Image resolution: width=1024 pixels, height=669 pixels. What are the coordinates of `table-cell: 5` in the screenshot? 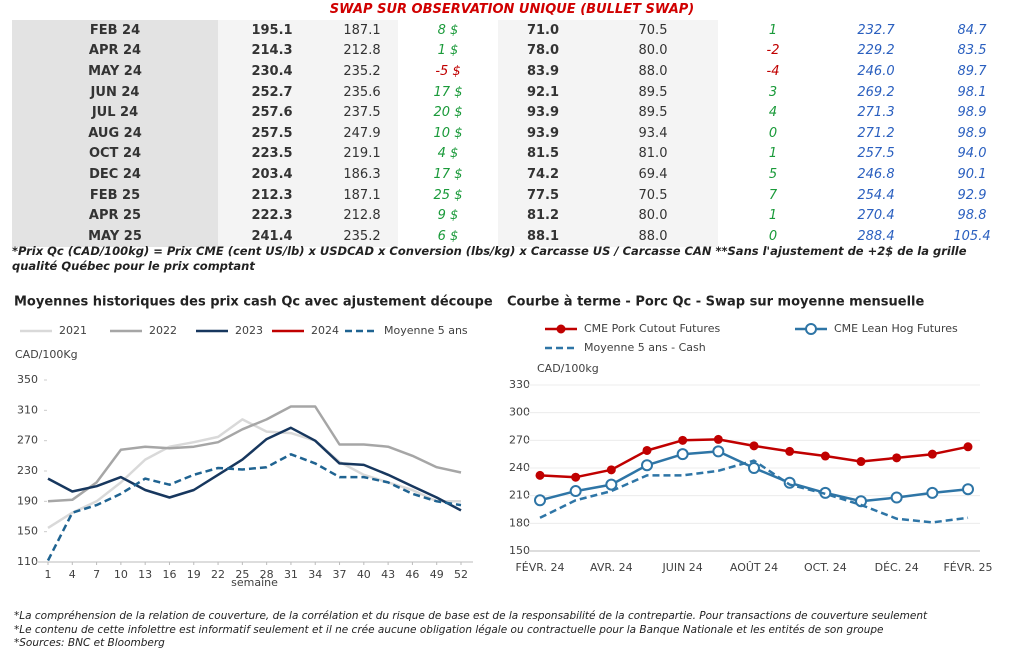 It's located at (773, 174).